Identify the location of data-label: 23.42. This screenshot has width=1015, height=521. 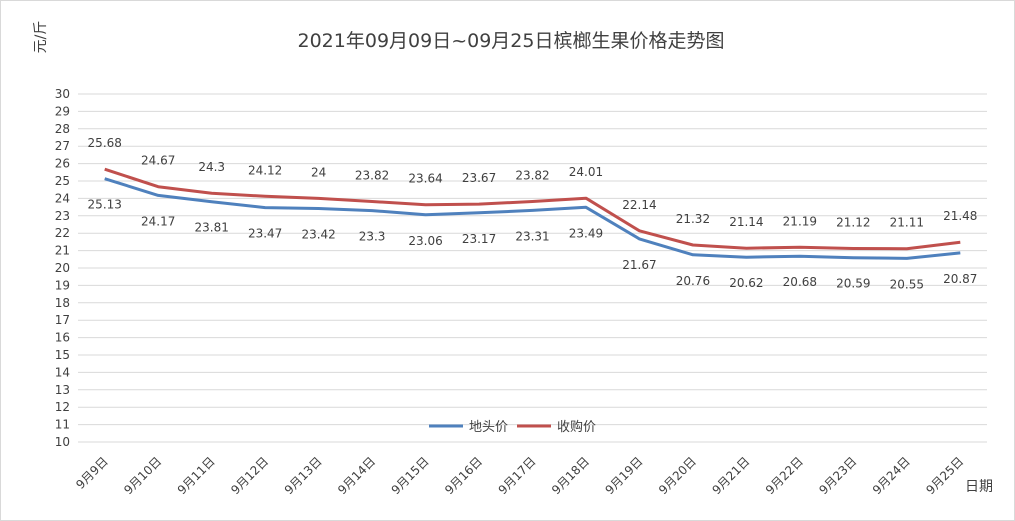
(318, 234).